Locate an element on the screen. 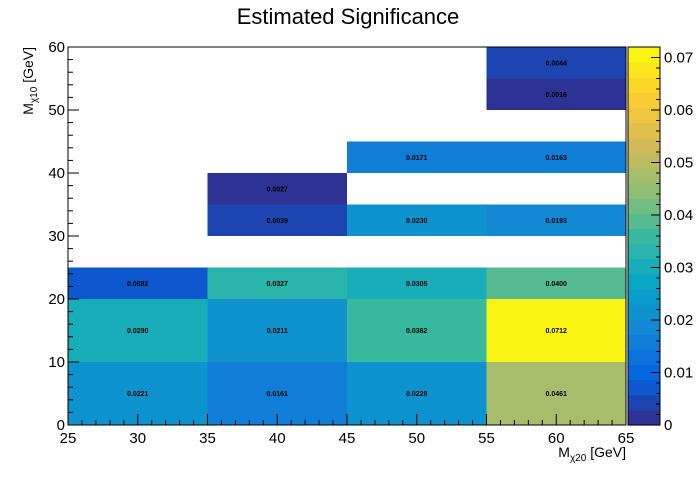 This screenshot has width=696, height=477. cell-value-label: 0.0044 is located at coordinates (557, 63).